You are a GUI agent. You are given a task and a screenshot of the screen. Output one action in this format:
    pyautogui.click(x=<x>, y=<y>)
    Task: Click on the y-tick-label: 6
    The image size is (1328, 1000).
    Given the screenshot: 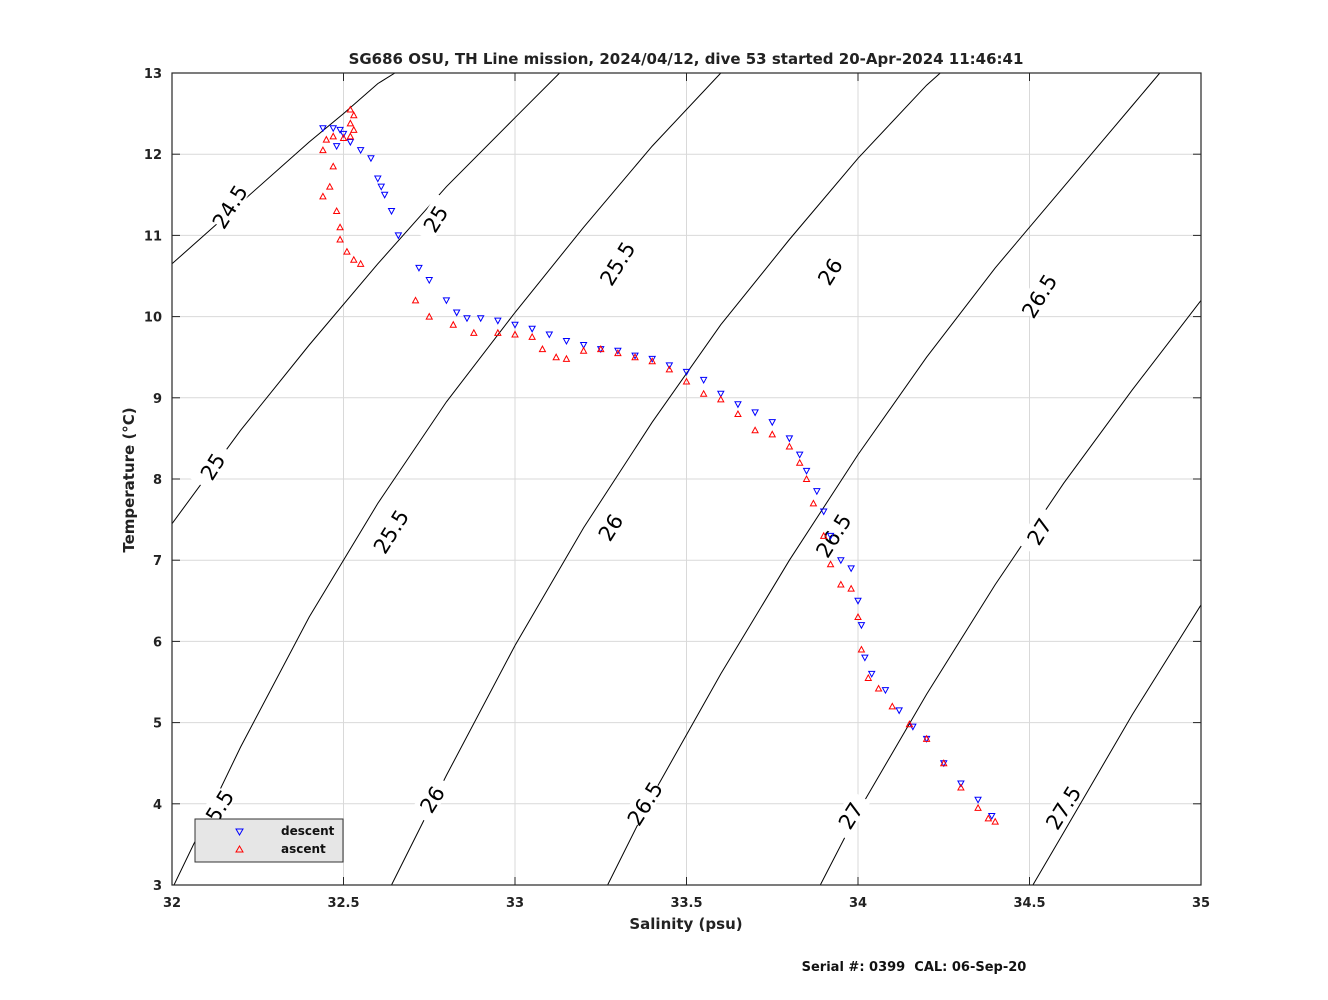 What is the action you would take?
    pyautogui.click(x=157, y=642)
    